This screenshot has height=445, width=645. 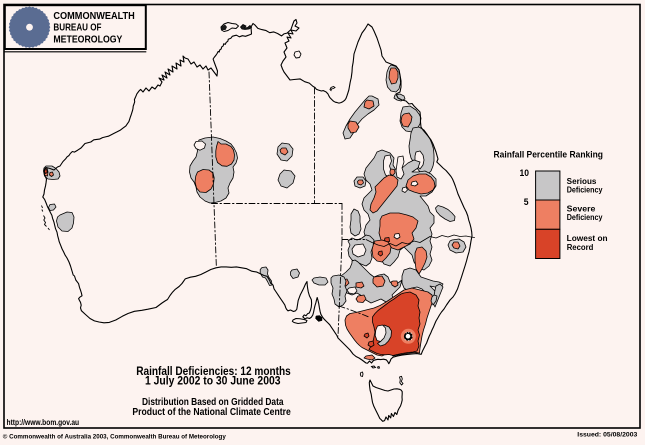 I want to click on svg-text: 10, so click(x=525, y=173).